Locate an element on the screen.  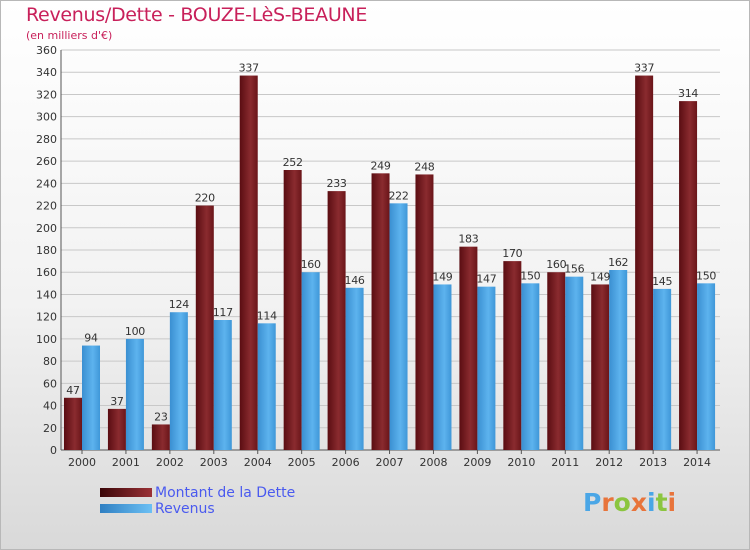
x-tick-label: 2003 is located at coordinates (214, 462).